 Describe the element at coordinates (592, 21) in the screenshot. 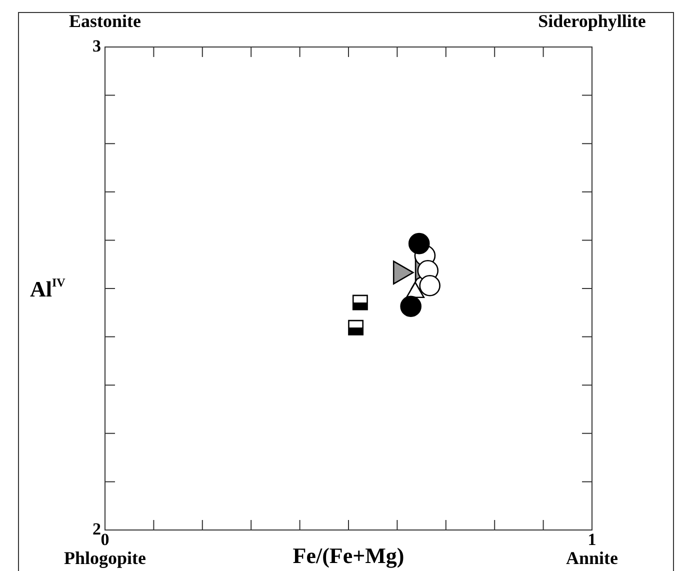

I see `text: Siderophyllite` at that location.